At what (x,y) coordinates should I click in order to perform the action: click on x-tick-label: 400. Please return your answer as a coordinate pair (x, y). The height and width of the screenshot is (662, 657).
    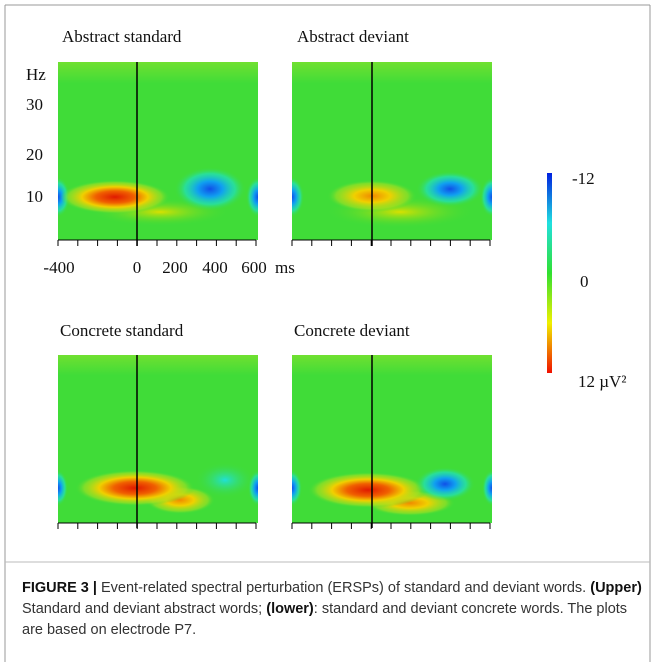
    Looking at the image, I should click on (215, 267).